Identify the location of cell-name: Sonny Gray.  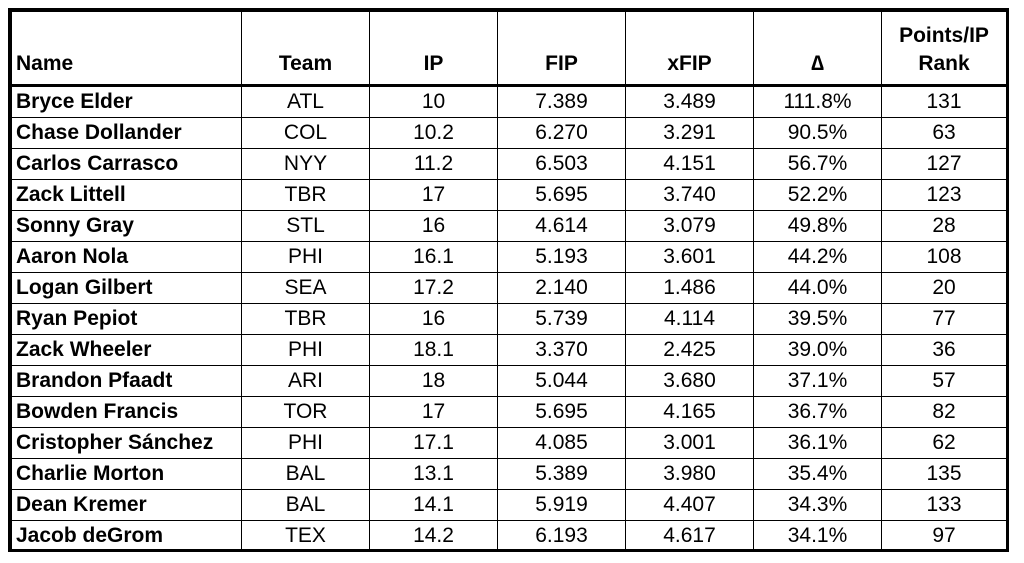
(126, 226).